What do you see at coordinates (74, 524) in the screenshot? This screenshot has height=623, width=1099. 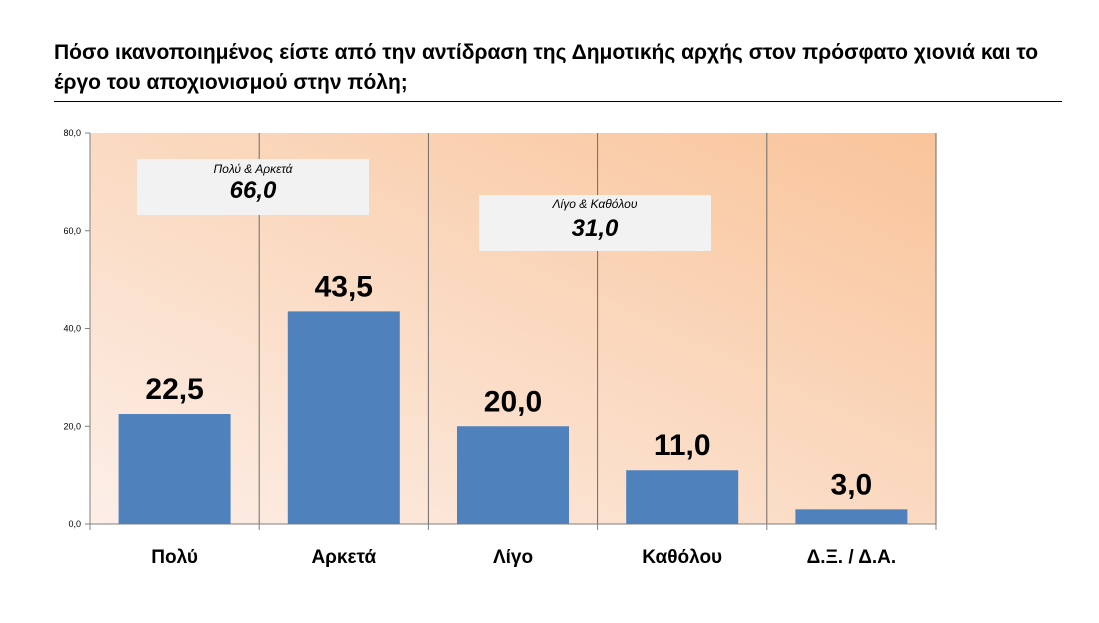 I see `y-tick-label: 0,0` at bounding box center [74, 524].